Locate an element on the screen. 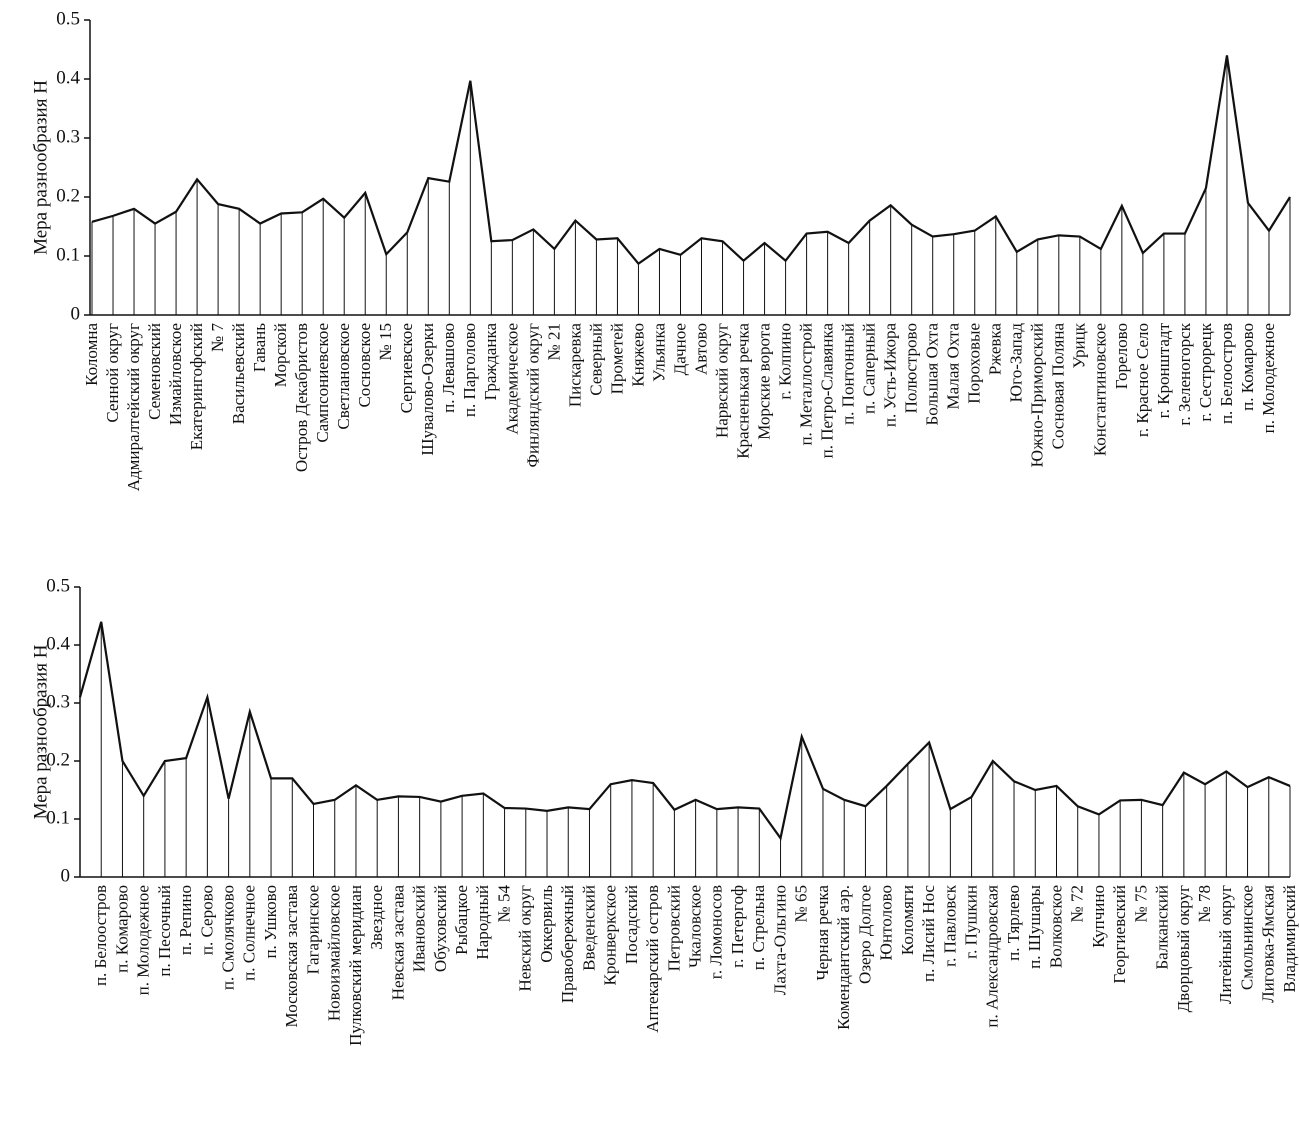  x-tick-label: г. Петергоф is located at coordinates (737, 926).